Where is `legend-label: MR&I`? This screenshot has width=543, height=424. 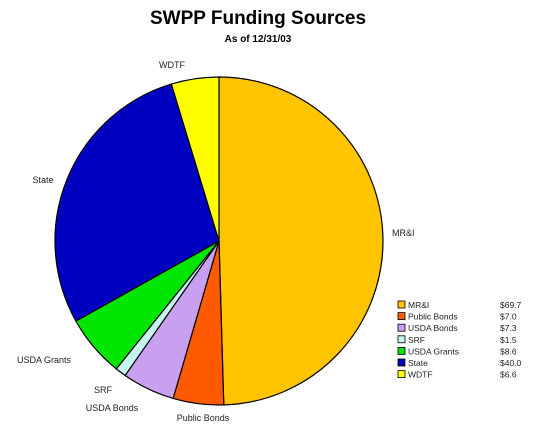 legend-label: MR&I is located at coordinates (418, 305).